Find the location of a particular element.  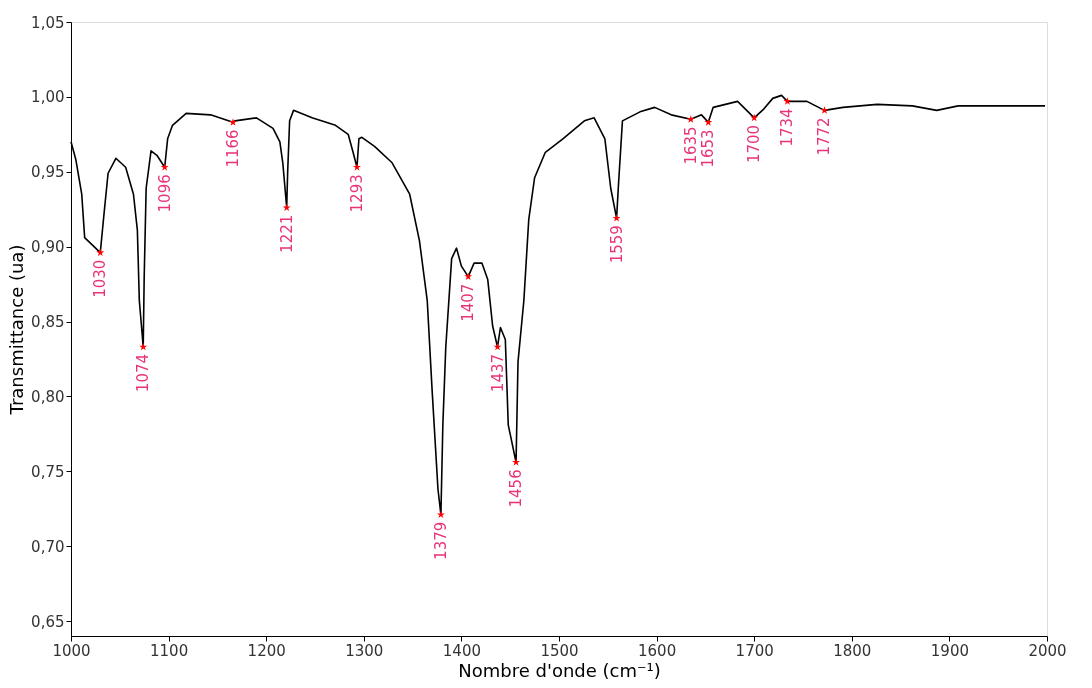

x-tick-label: 1800 is located at coordinates (852, 650).